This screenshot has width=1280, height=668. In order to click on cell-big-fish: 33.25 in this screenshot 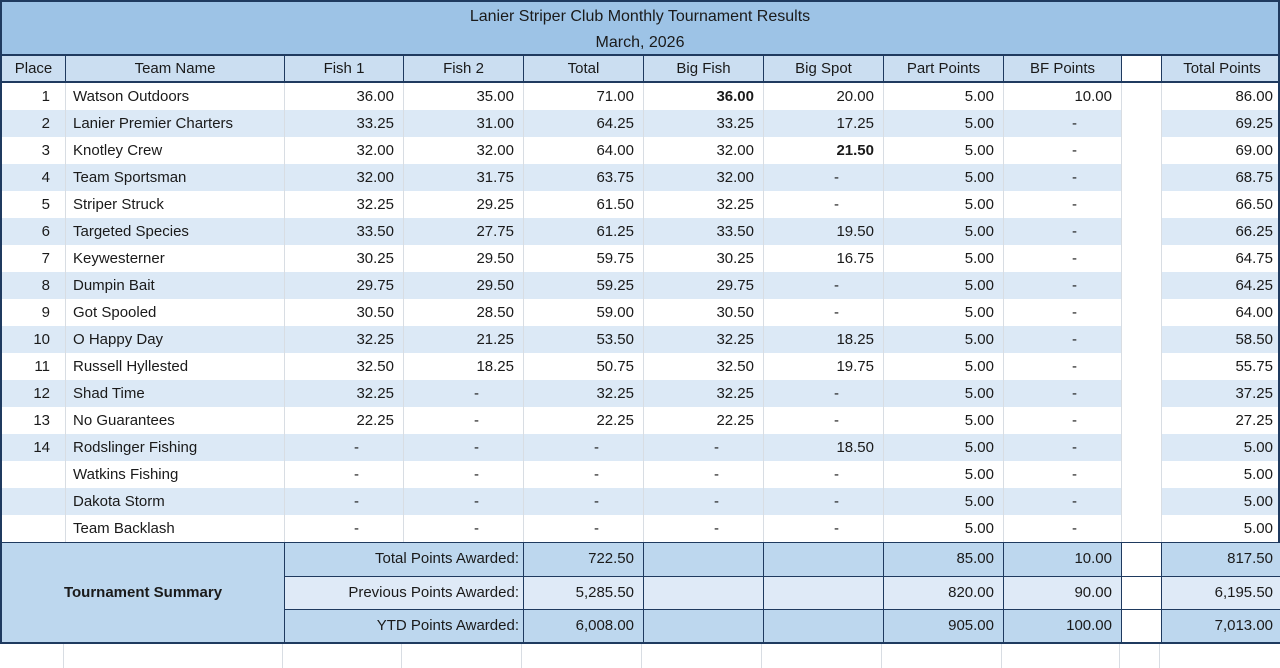, I will do `click(704, 123)`.